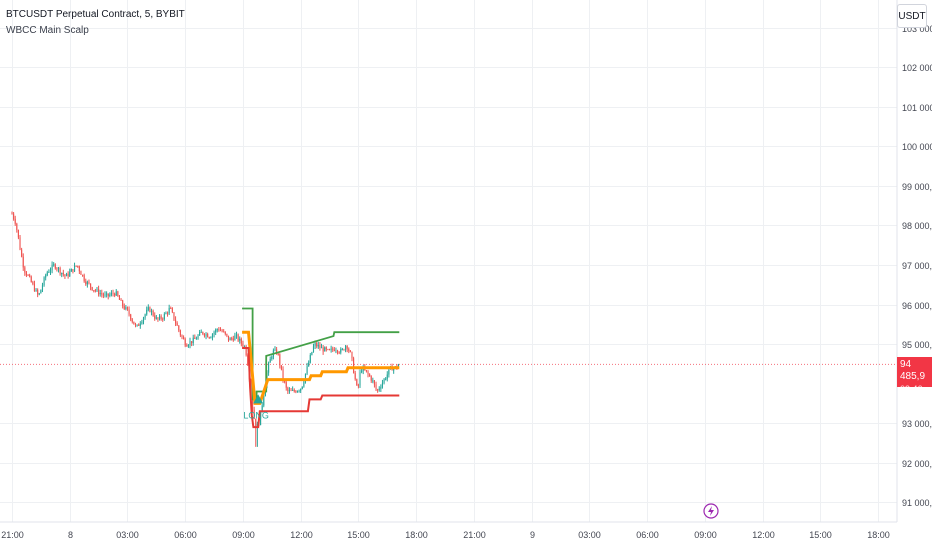  I want to click on y-tick-label: 97 000,0, so click(917, 266).